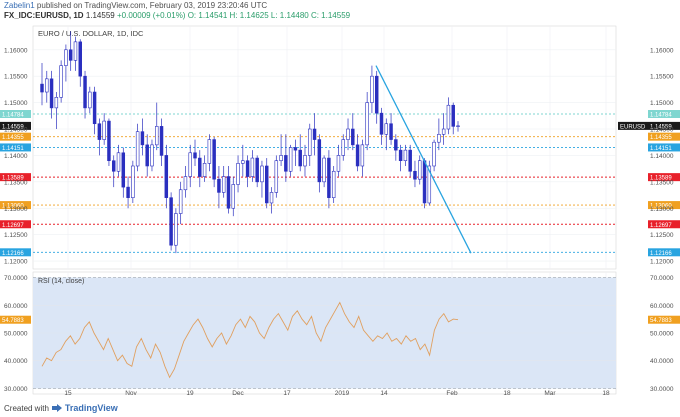 The image size is (680, 417). What do you see at coordinates (13, 116) in the screenshot?
I see `level-label-left: 1.14784` at bounding box center [13, 116].